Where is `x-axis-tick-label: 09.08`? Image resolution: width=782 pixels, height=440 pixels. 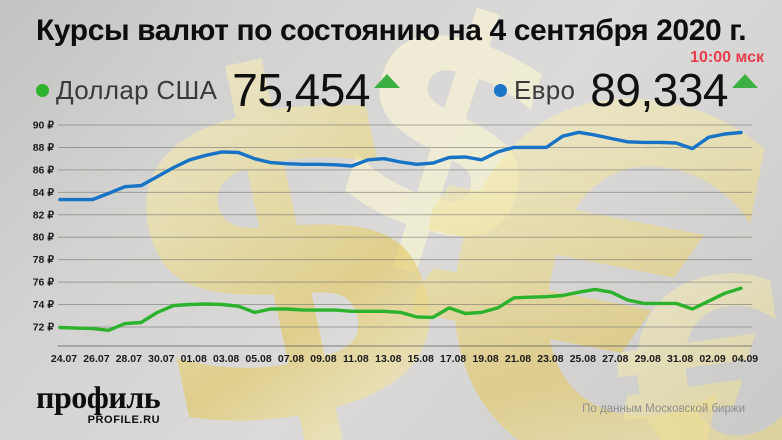 x-axis-tick-label: 09.08 is located at coordinates (323, 359).